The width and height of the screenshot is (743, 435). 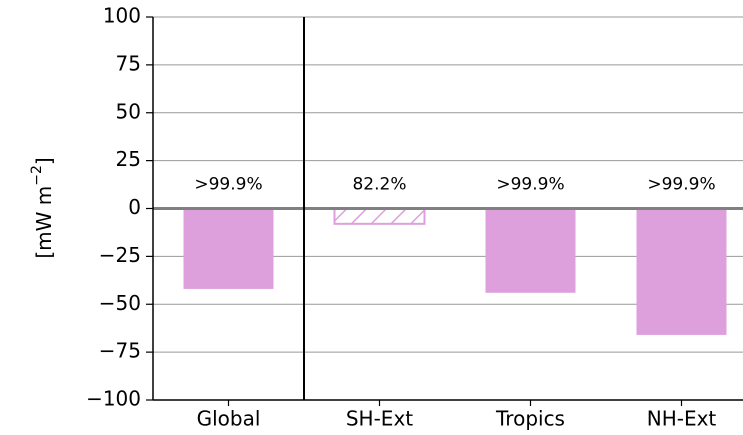 What do you see at coordinates (120, 255) in the screenshot?
I see `y-tick-label: −25` at bounding box center [120, 255].